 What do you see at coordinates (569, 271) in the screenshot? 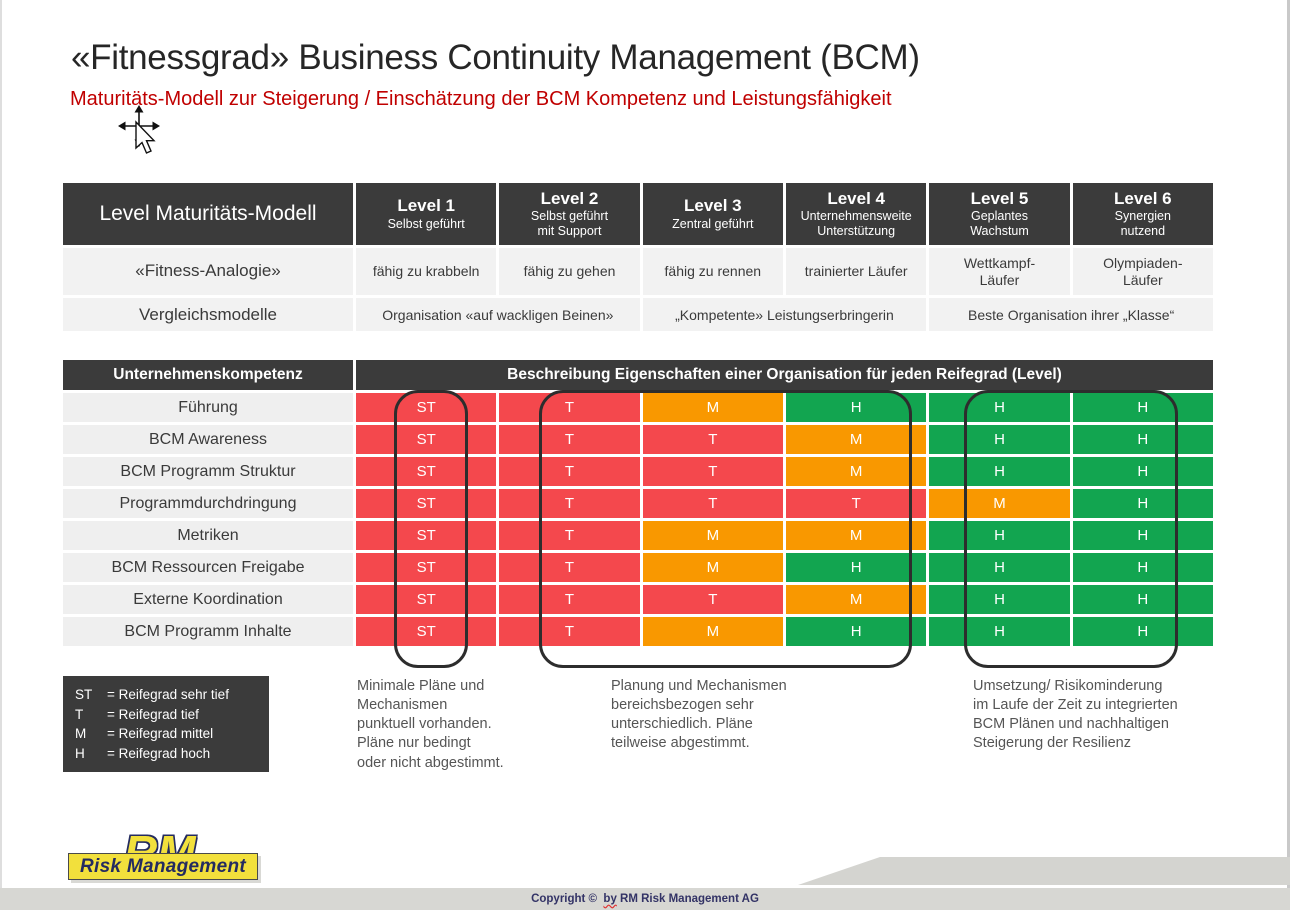
I see `fitness-cell: fähig zu gehen` at bounding box center [569, 271].